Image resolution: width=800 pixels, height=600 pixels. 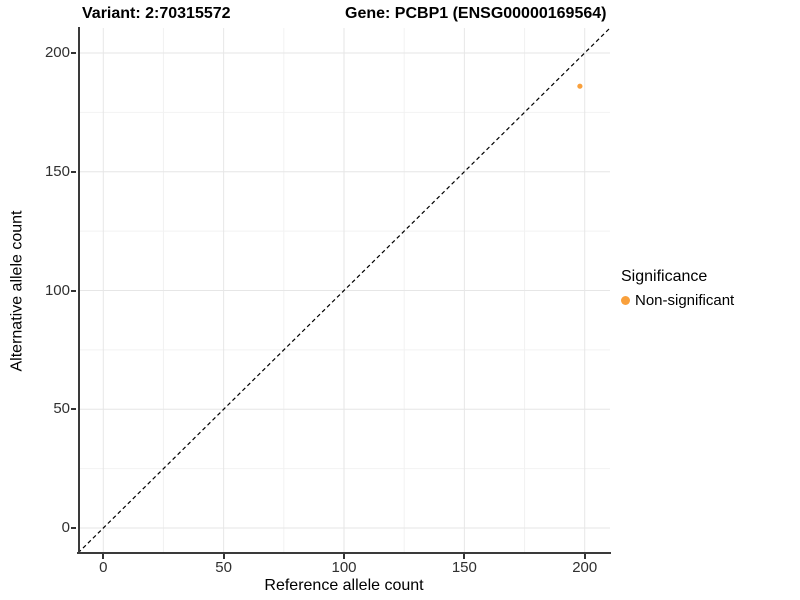 What do you see at coordinates (61, 409) in the screenshot?
I see `y-tick-label: 50` at bounding box center [61, 409].